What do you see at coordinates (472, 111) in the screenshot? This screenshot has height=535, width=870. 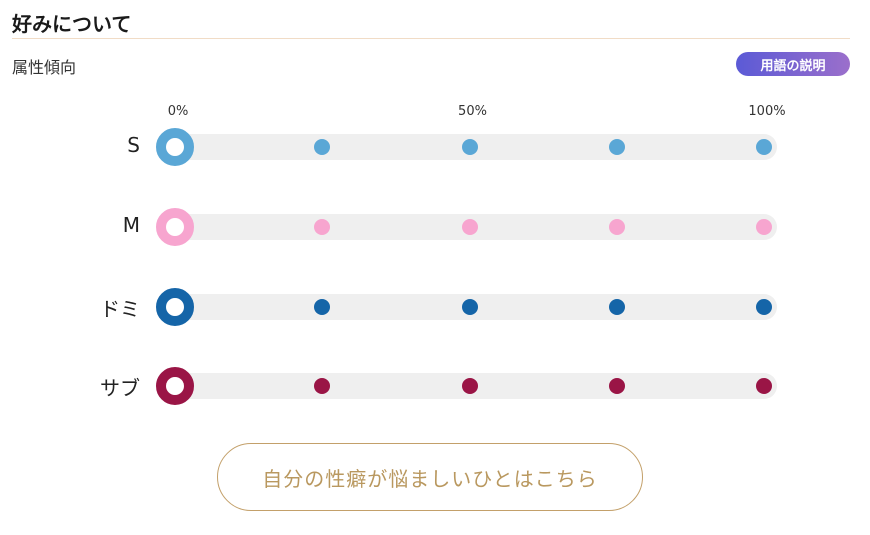 I see `scale-label: 50%` at bounding box center [472, 111].